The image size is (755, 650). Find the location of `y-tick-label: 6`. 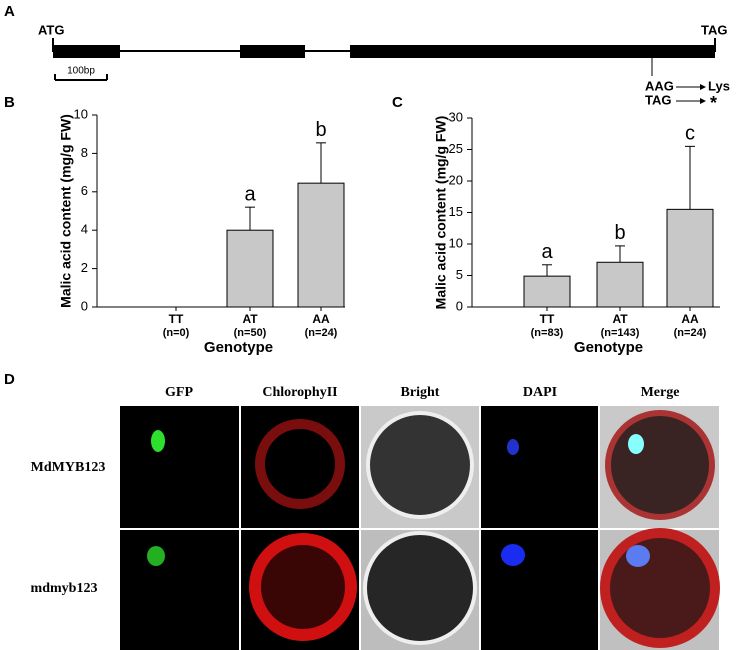

y-tick-label: 6 is located at coordinates (84, 190).